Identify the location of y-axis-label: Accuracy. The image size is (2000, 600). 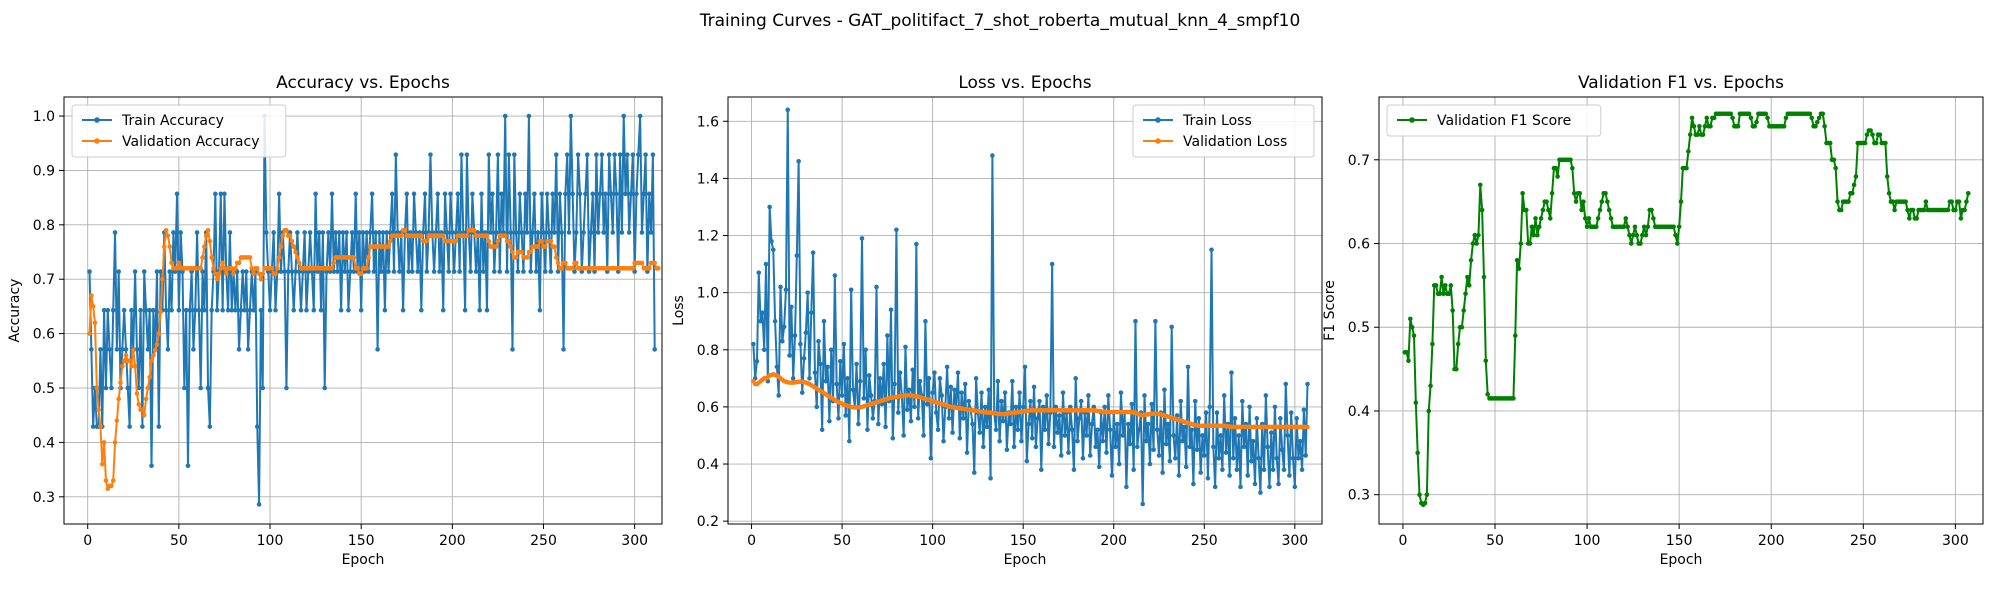
(15, 311).